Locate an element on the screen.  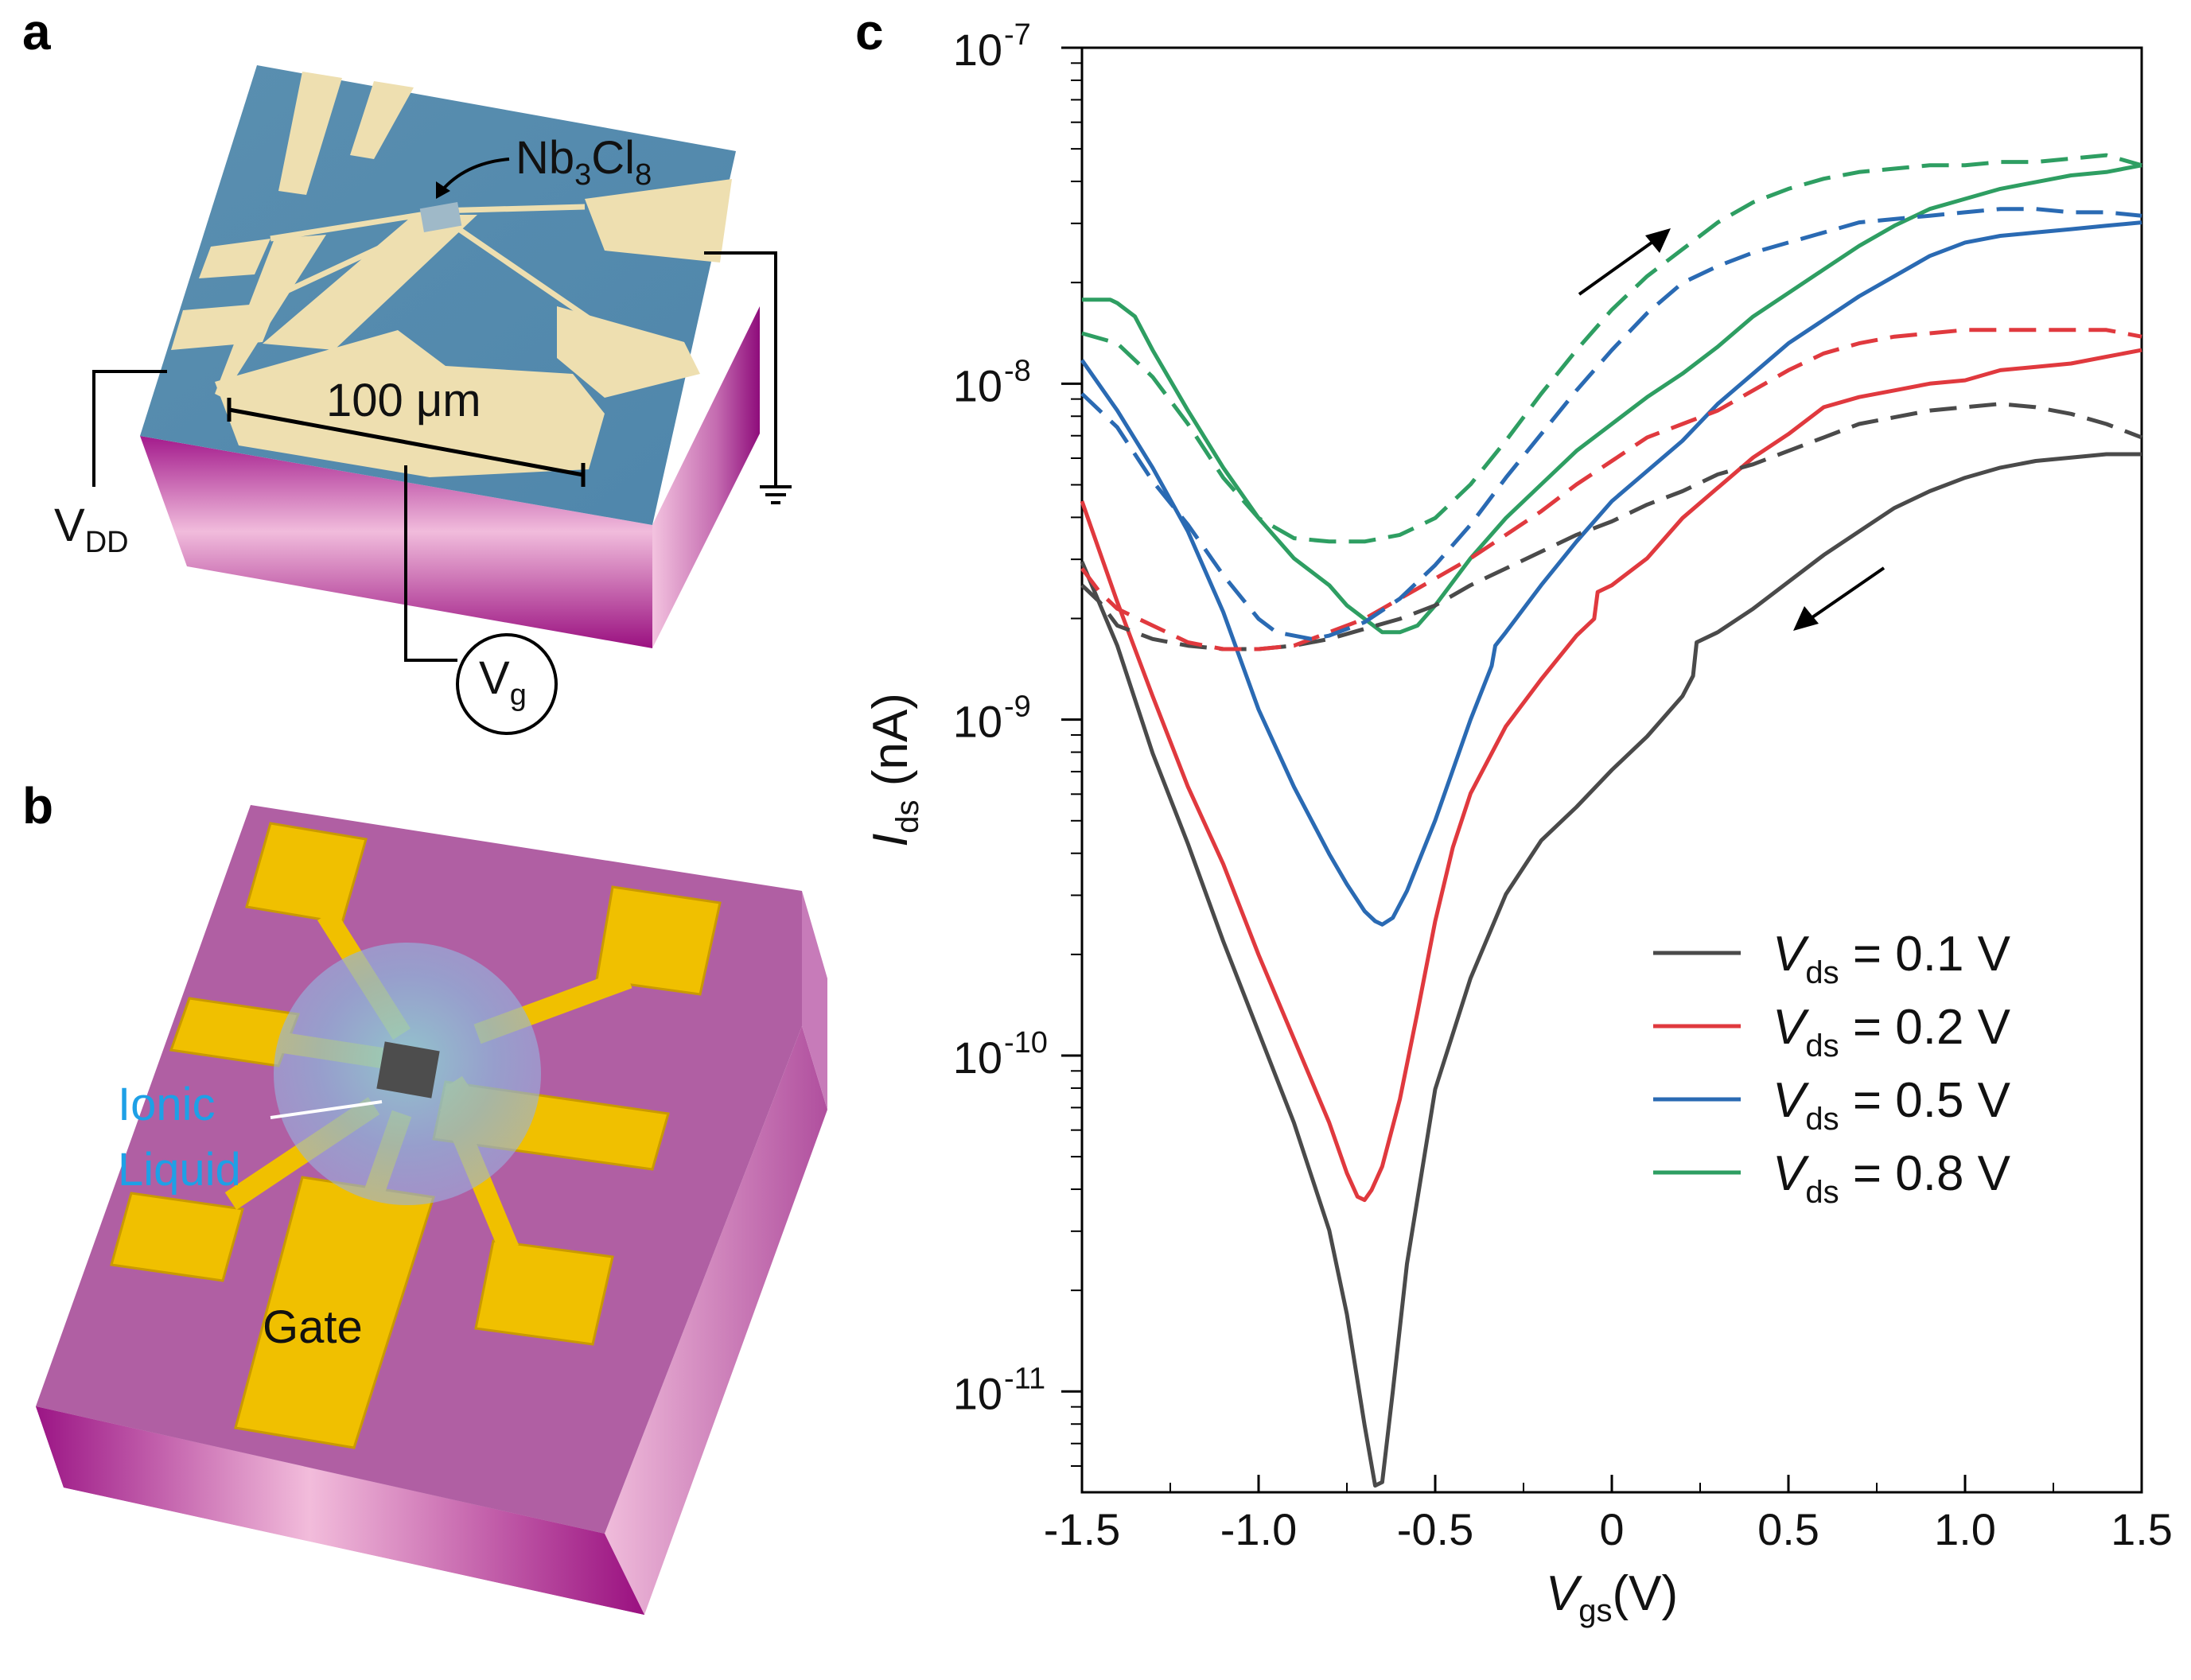
chip-front-face is located at coordinates (396, 542).